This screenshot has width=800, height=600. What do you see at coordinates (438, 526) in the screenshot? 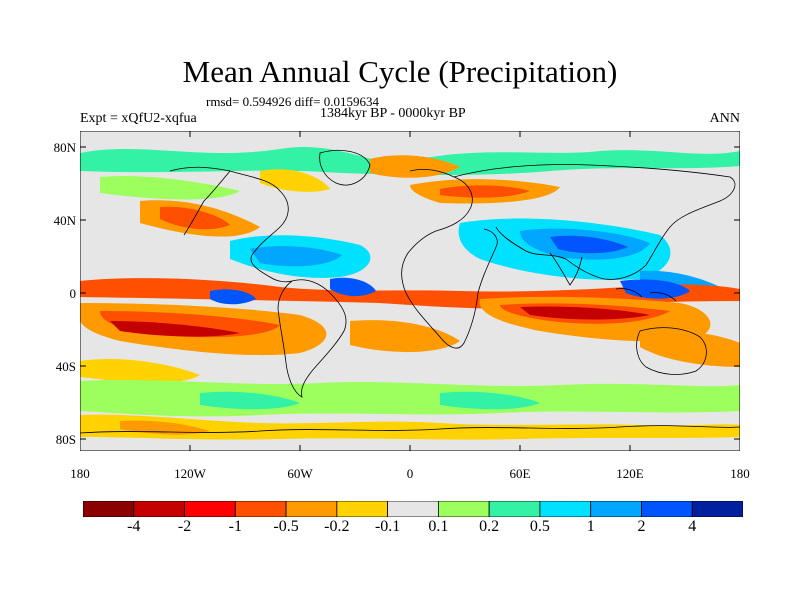
I see `colorbar-label: 0.1` at bounding box center [438, 526].